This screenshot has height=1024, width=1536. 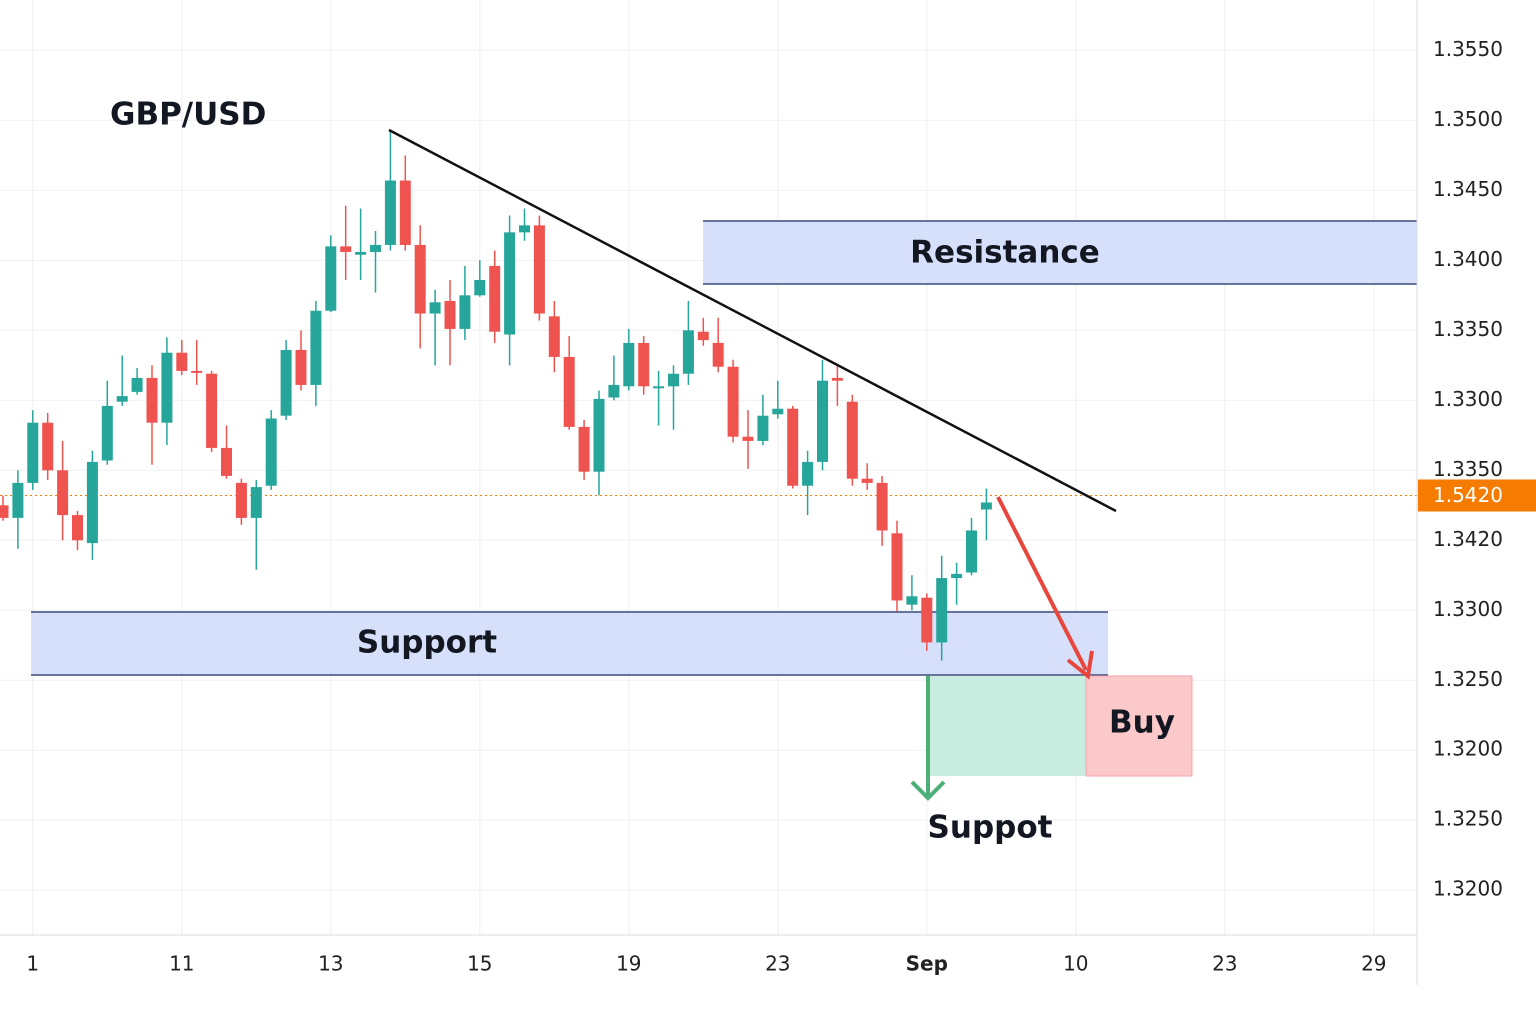 I want to click on buy-box, so click(x=1139, y=726).